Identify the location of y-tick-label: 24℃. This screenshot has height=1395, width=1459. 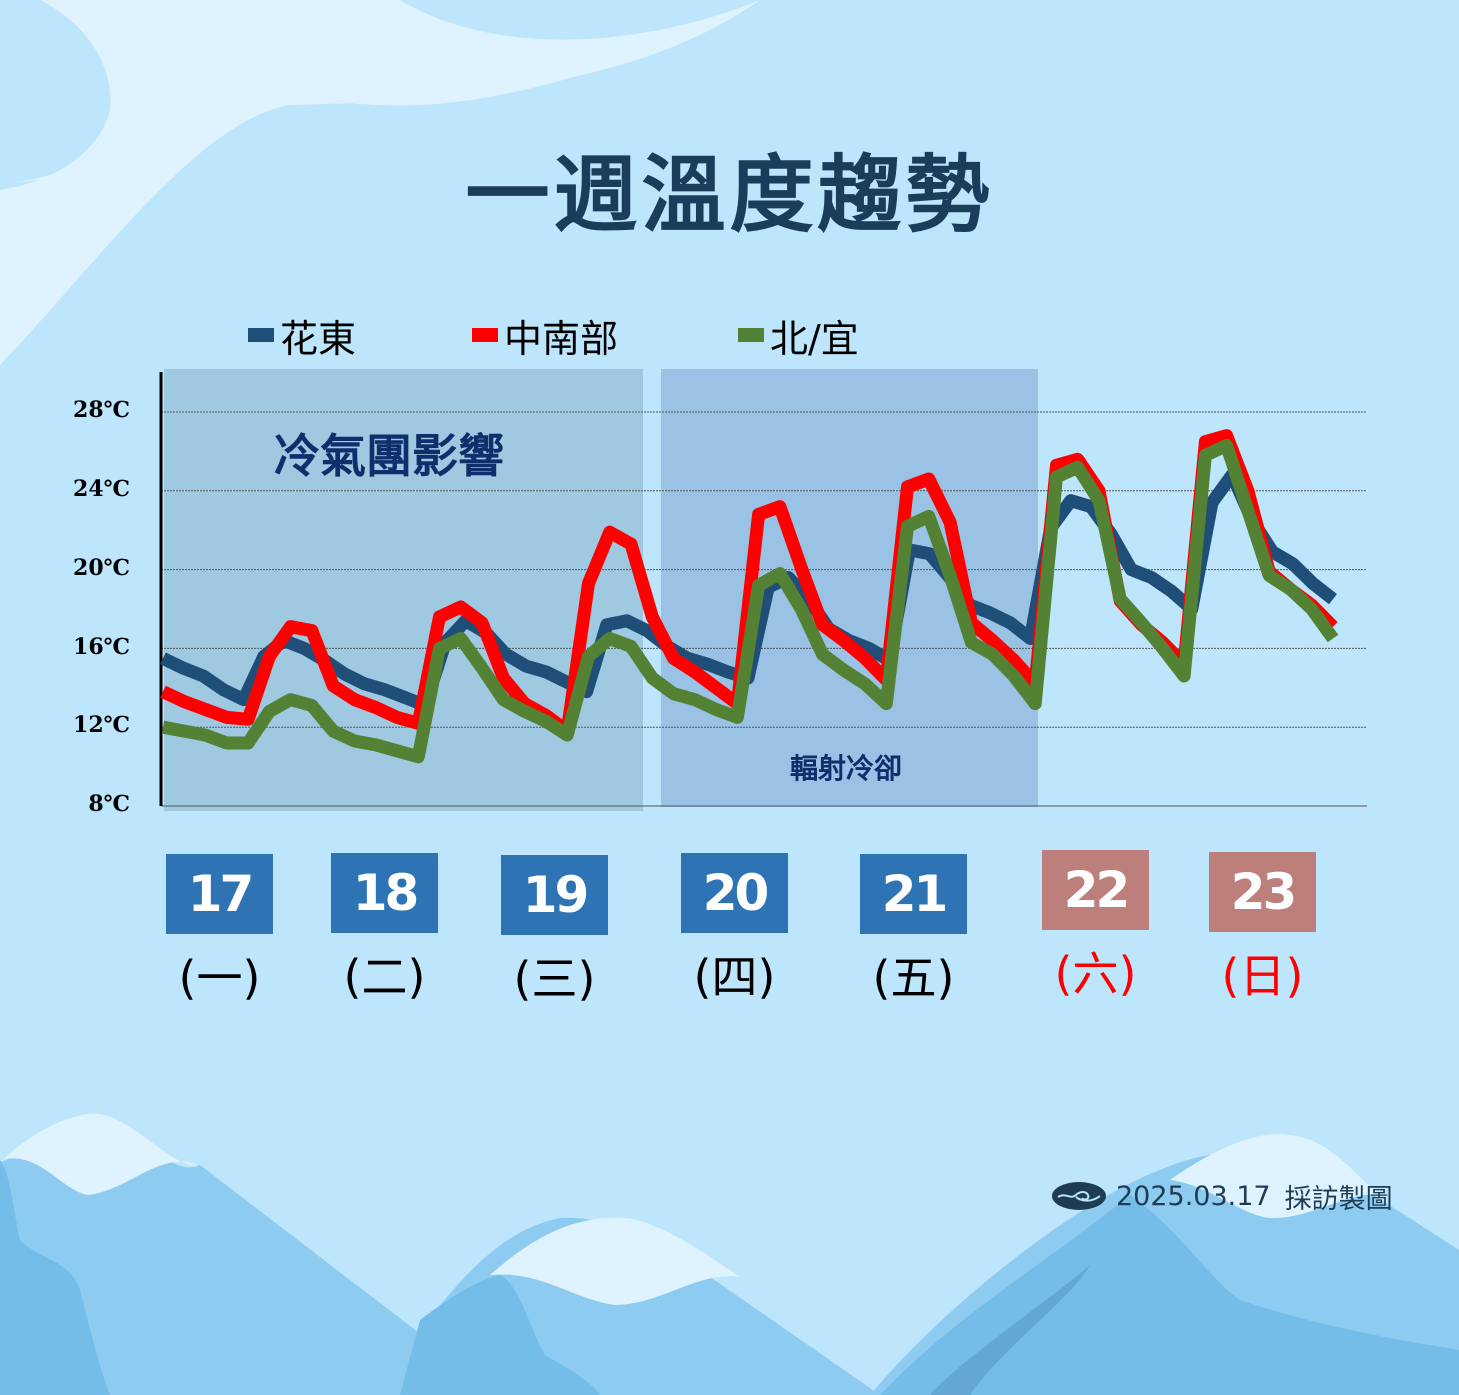
(101, 489).